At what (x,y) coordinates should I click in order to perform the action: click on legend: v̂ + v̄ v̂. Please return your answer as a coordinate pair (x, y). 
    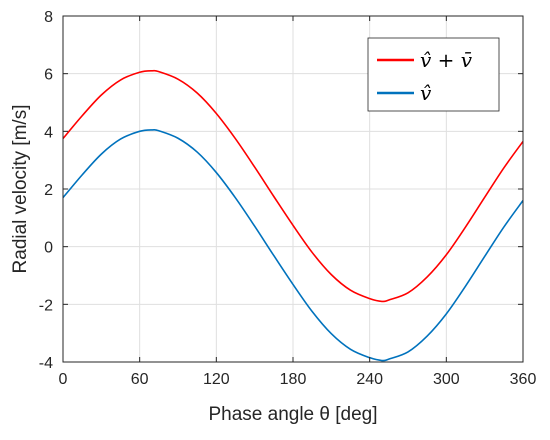
    Looking at the image, I should click on (433, 74).